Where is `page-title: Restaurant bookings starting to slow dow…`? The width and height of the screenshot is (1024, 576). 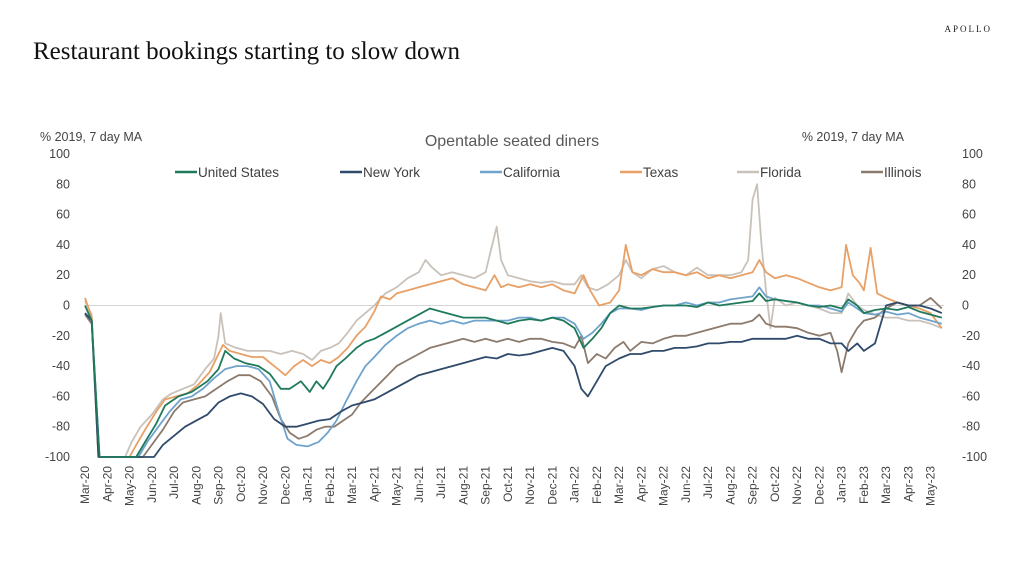
page-title: Restaurant bookings starting to slow dow… is located at coordinates (247, 51).